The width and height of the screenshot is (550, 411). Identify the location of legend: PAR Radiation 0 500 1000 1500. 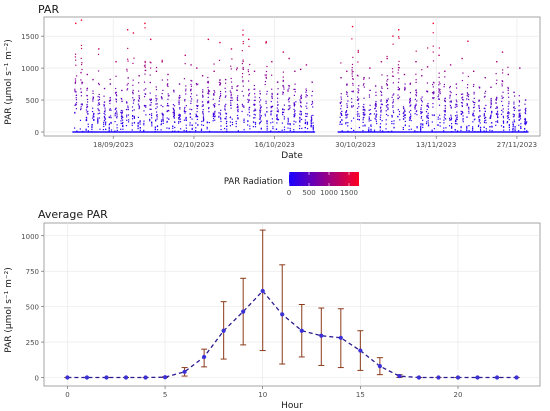
(291, 184).